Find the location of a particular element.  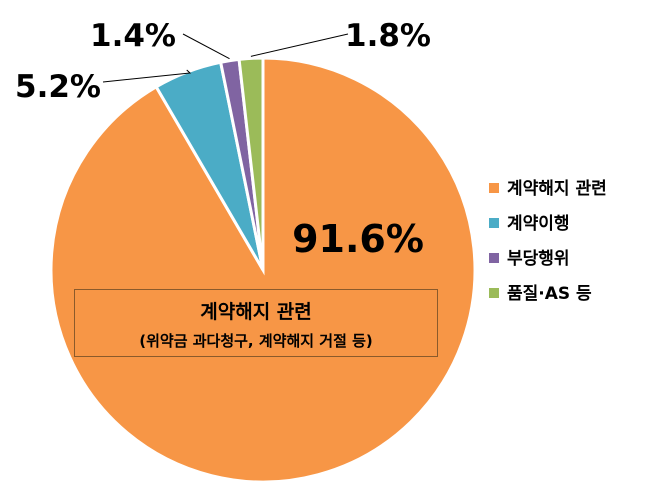

data-label-1: 91.6% is located at coordinates (358, 239).